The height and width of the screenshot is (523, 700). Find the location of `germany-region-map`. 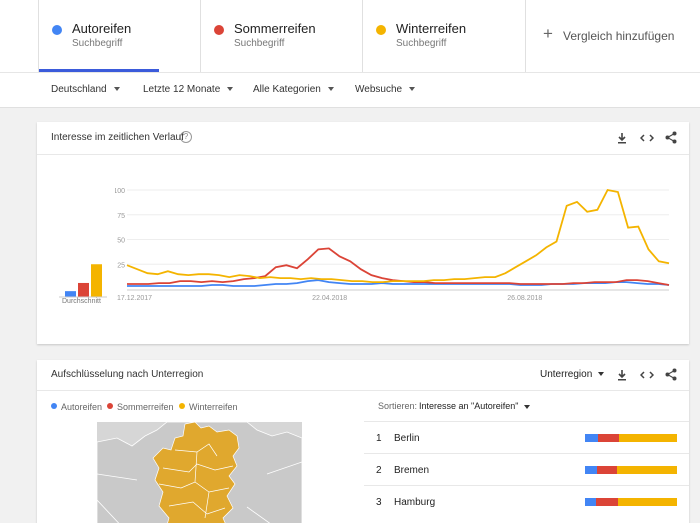

germany-region-map is located at coordinates (199, 472).